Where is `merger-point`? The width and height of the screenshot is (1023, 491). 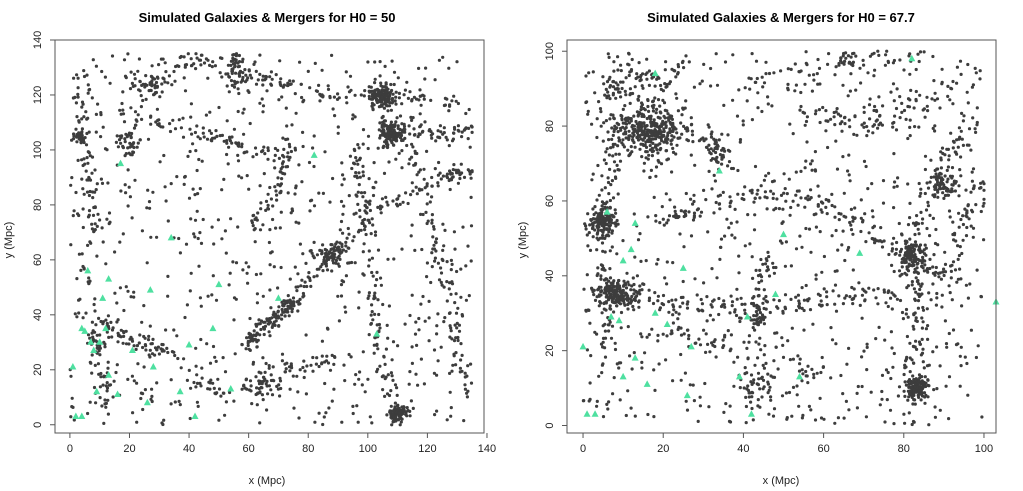 merger-point is located at coordinates (118, 394).